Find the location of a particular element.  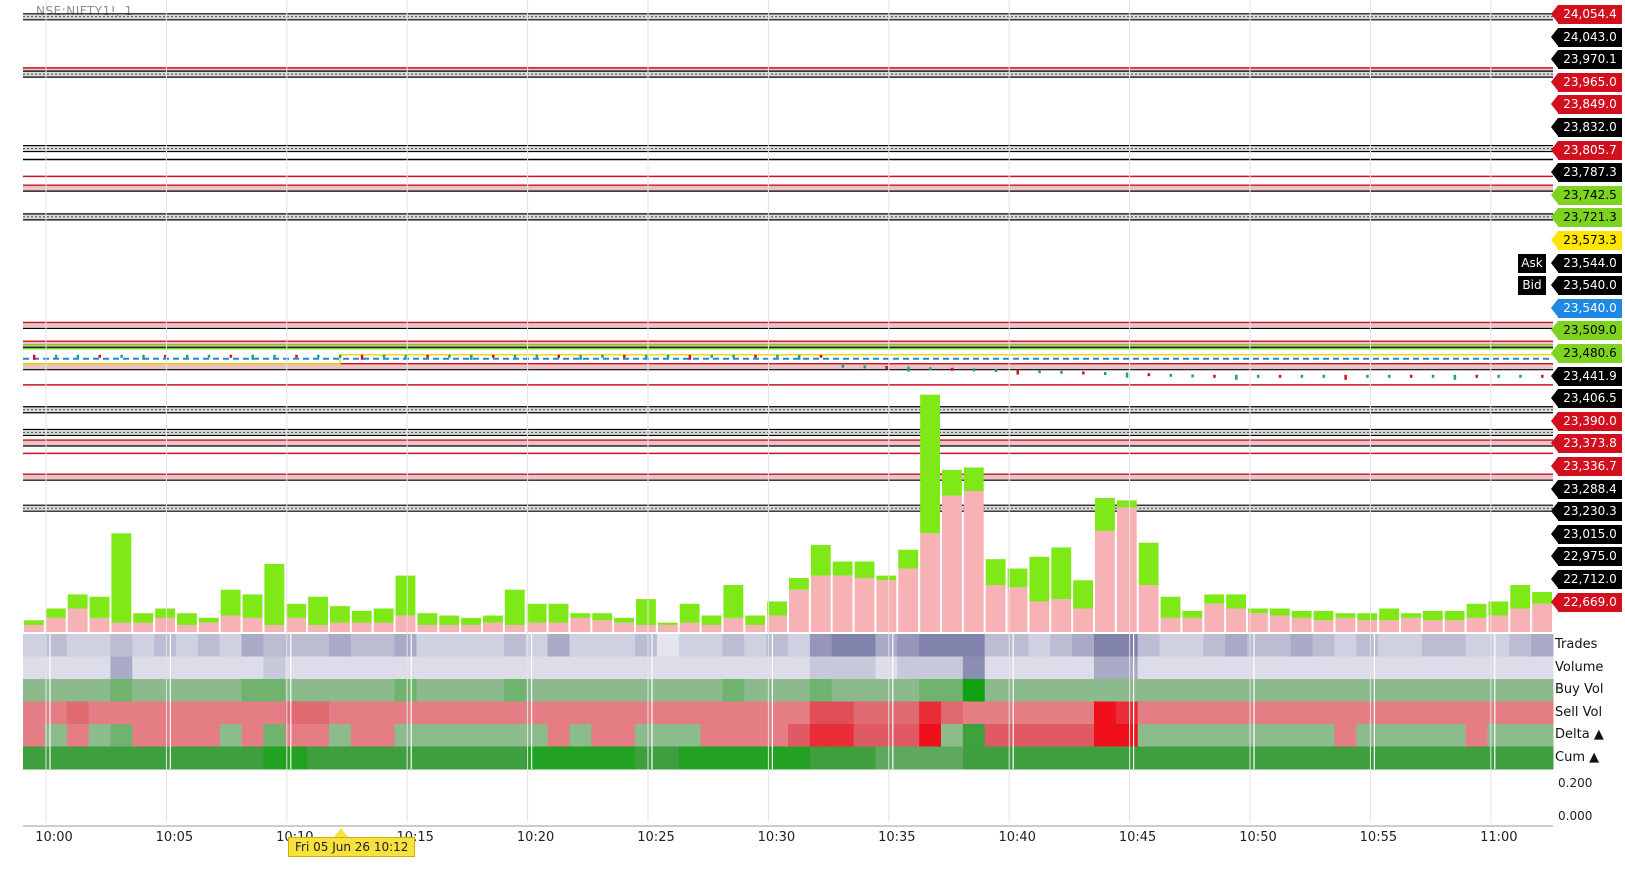

vwap-line is located at coordinates (788, 359).